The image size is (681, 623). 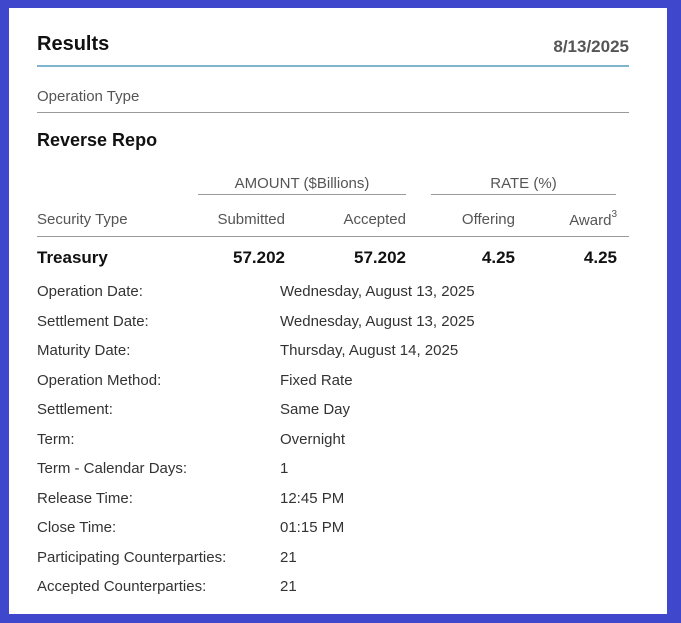 What do you see at coordinates (122, 586) in the screenshot?
I see `detail-label: Accepted Counterparties:` at bounding box center [122, 586].